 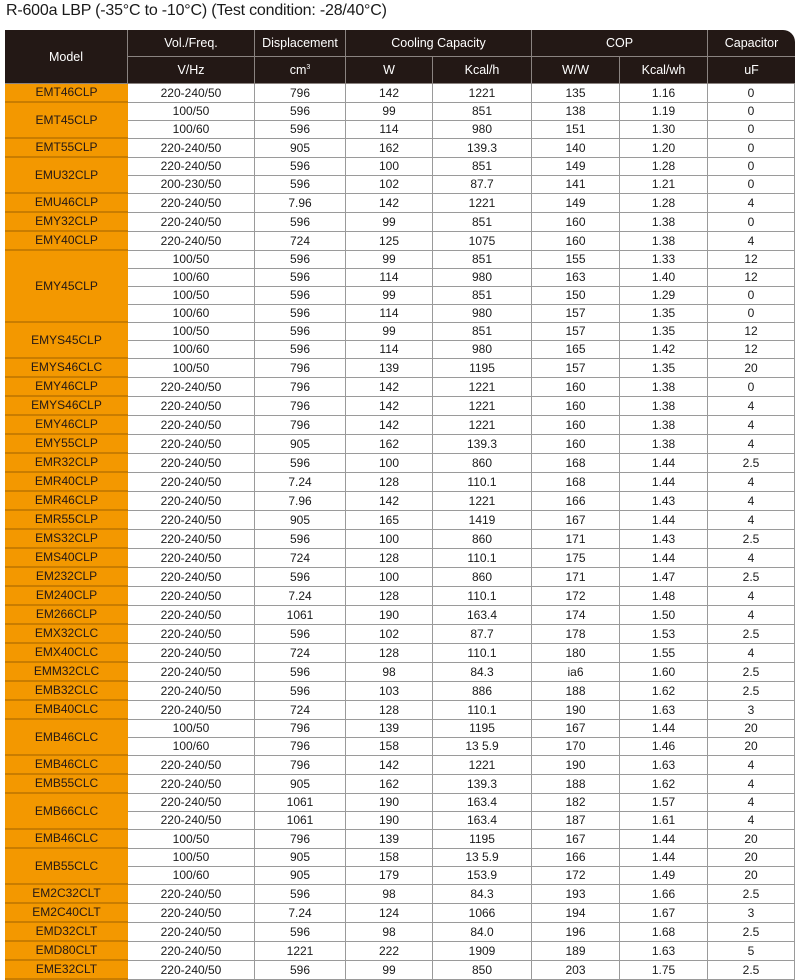 I want to click on cell-cop-kcalwh: 1.29, so click(x=664, y=296).